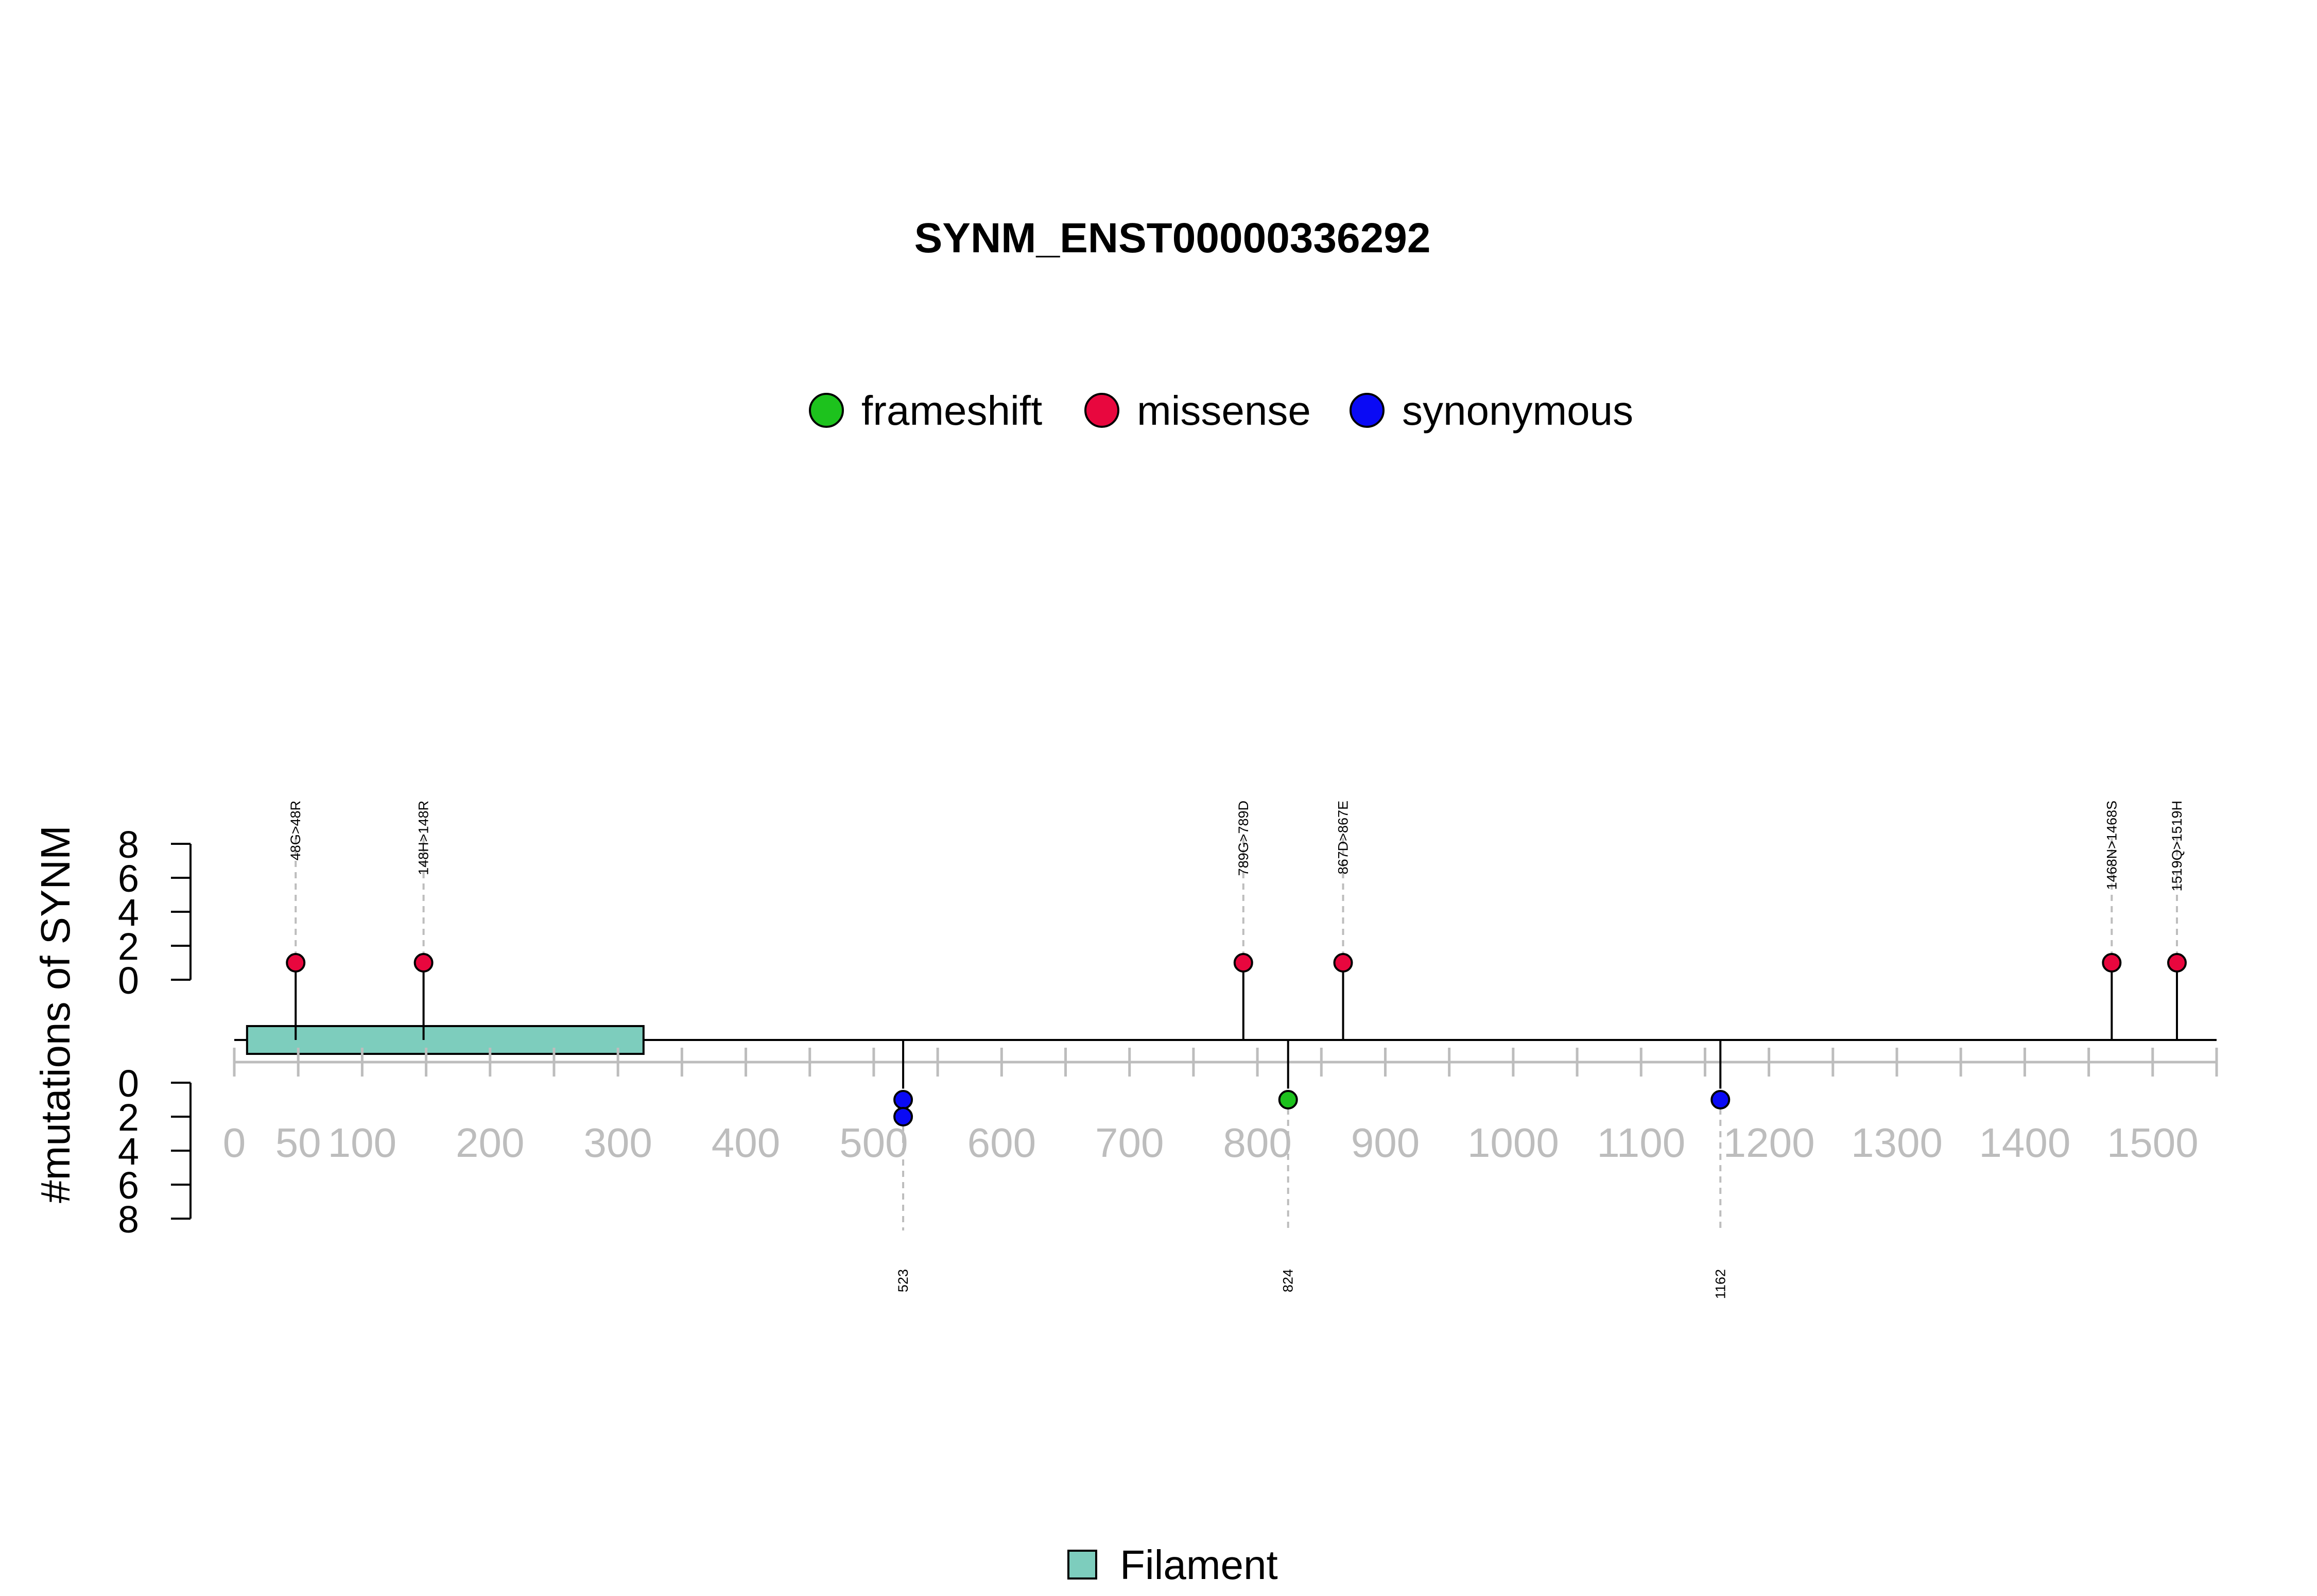 This screenshot has width=2317, height=1596. Describe the element at coordinates (128, 1185) in the screenshot. I see `y-bottom-tick-label: 6` at that location.